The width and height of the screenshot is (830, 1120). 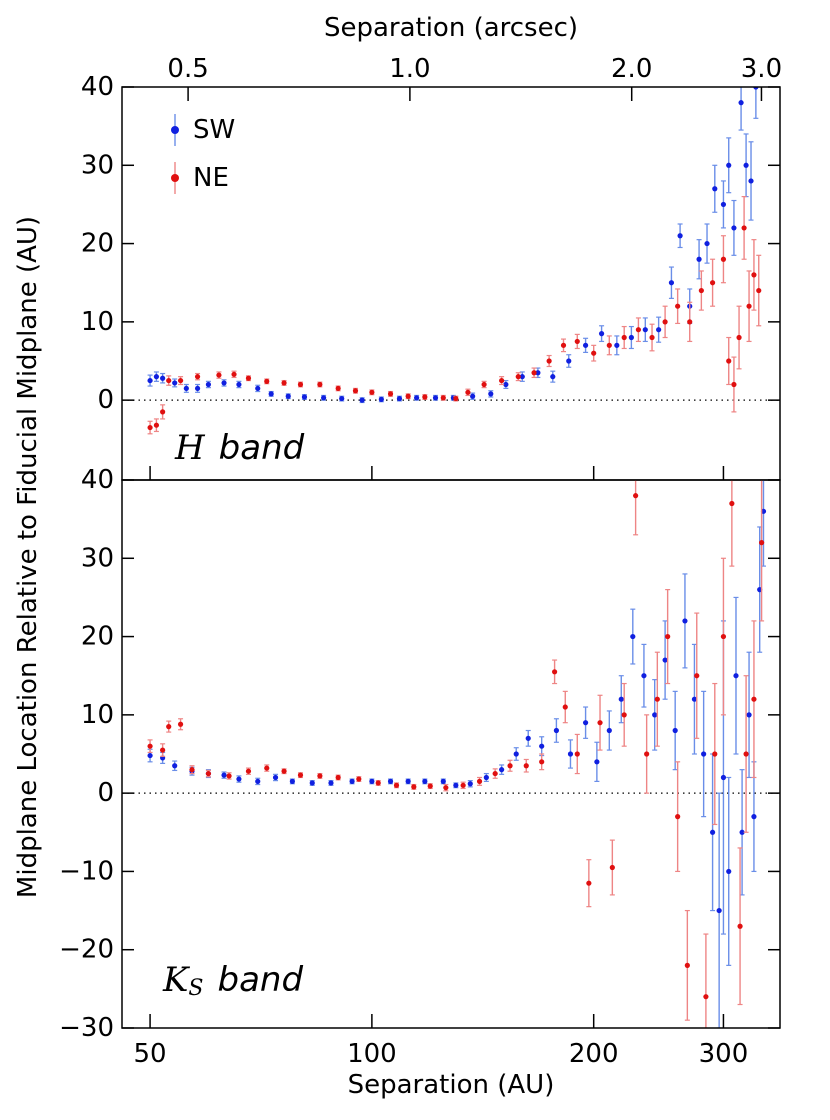 I want to click on x2-tick-label: 0.5, so click(x=187, y=69).